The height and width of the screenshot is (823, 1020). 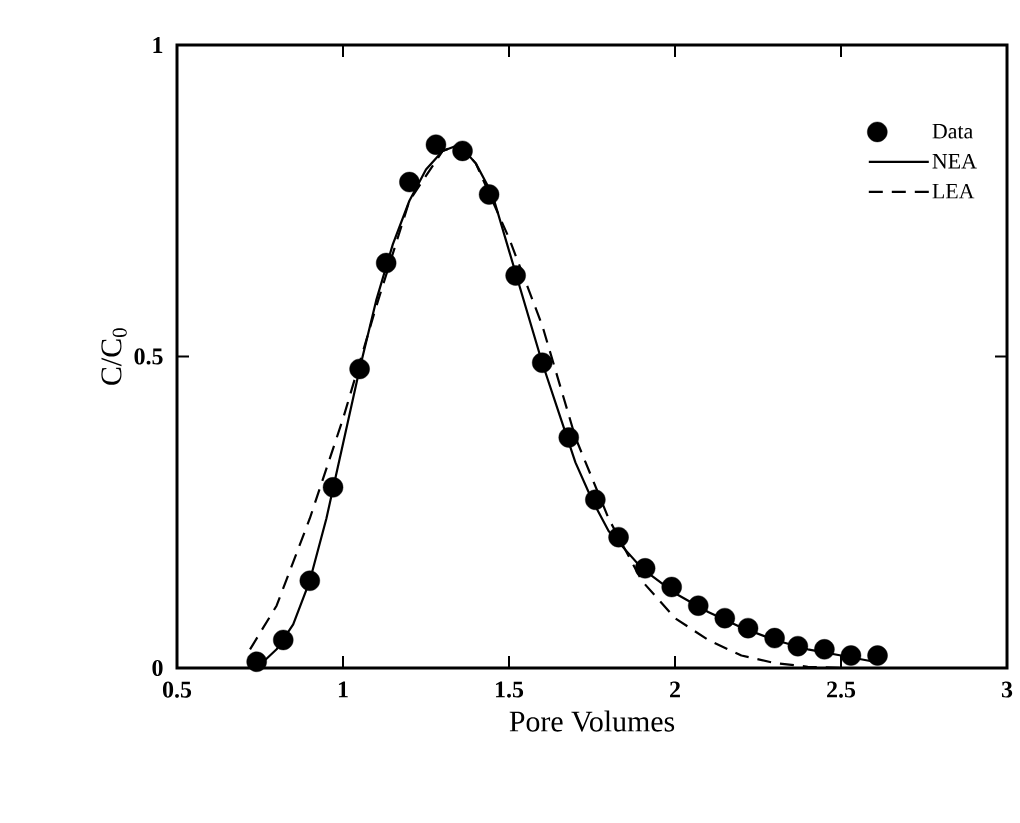 What do you see at coordinates (509, 689) in the screenshot?
I see `x-tick-label: 1.5` at bounding box center [509, 689].